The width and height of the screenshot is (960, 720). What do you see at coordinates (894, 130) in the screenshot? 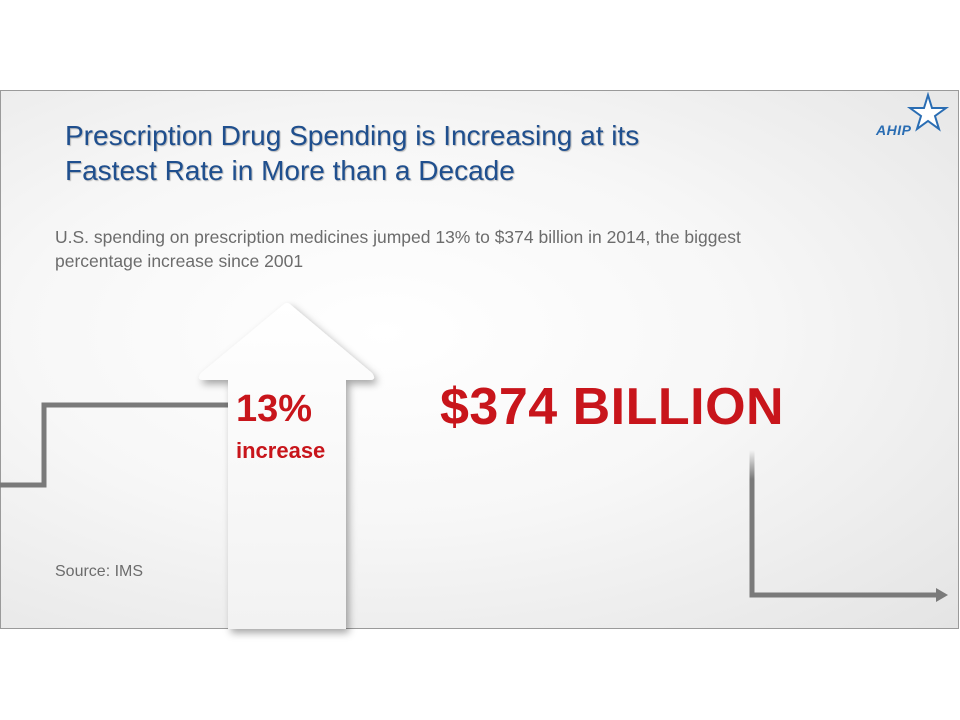
I see `ahip-logo-text: AHIP` at bounding box center [894, 130].